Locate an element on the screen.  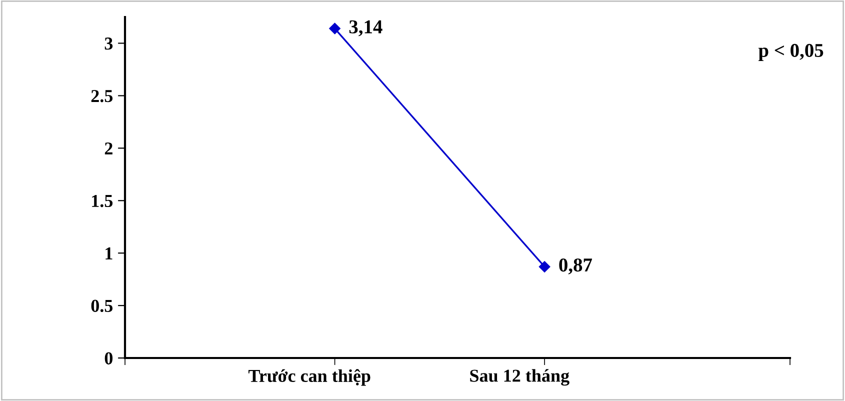
y-tick-label: 2 is located at coordinates (108, 148).